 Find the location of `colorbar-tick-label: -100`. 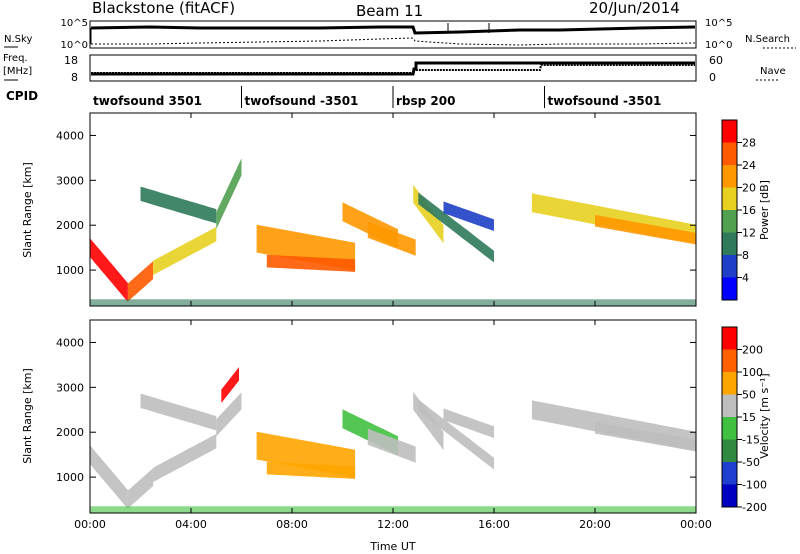

colorbar-tick-label: -100 is located at coordinates (754, 485).